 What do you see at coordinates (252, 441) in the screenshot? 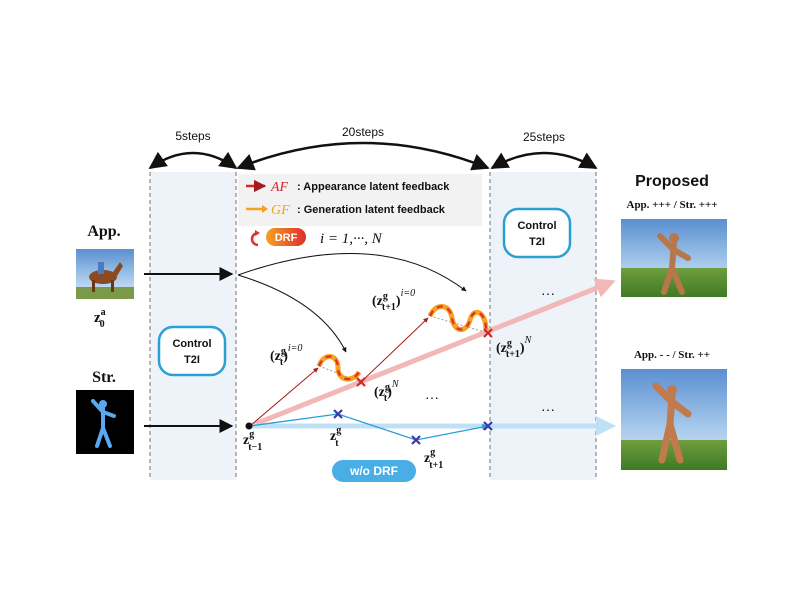
I see `latent-z-t-minus-1: zg t−1` at bounding box center [252, 441].